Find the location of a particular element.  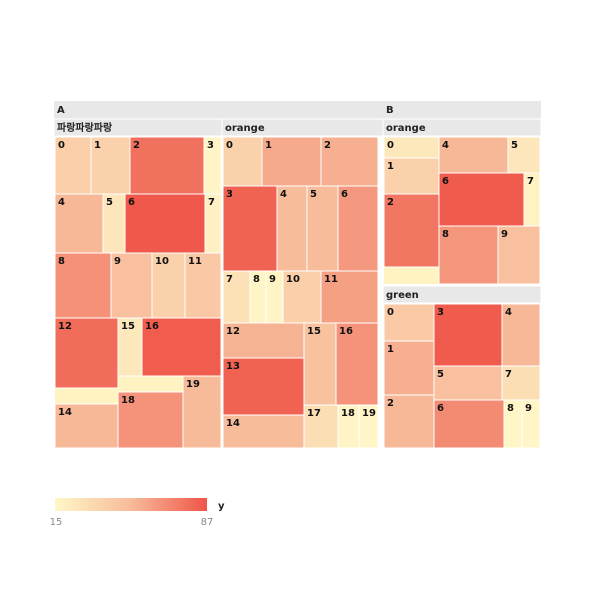

legend-gradient-bar is located at coordinates (131, 504).